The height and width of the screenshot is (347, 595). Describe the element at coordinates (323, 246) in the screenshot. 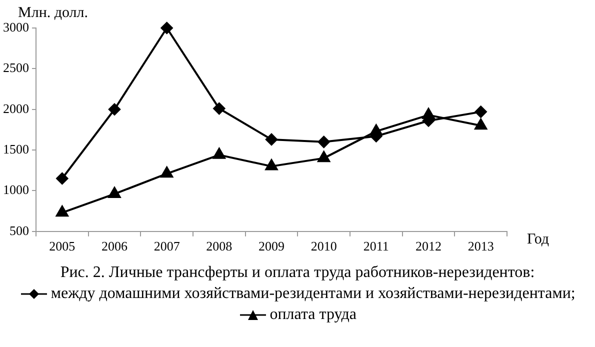

I see `x-tick-label: 2010` at that location.